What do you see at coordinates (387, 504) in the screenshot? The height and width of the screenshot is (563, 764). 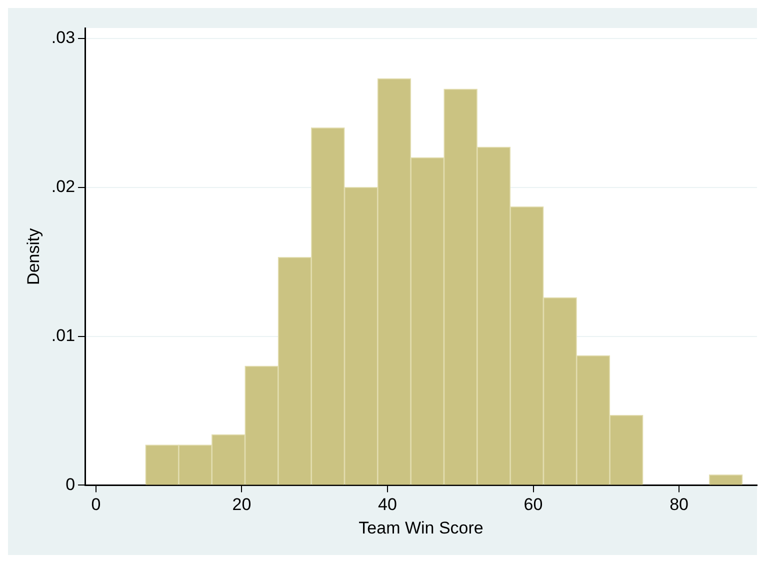 I see `x-tick-label: 40` at bounding box center [387, 504].